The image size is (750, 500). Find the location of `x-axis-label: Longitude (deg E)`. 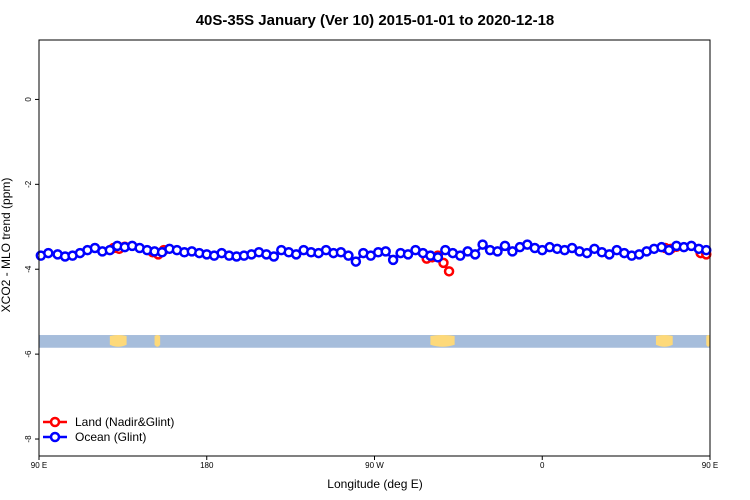

x-axis-label: Longitude (deg E) is located at coordinates (374, 484).